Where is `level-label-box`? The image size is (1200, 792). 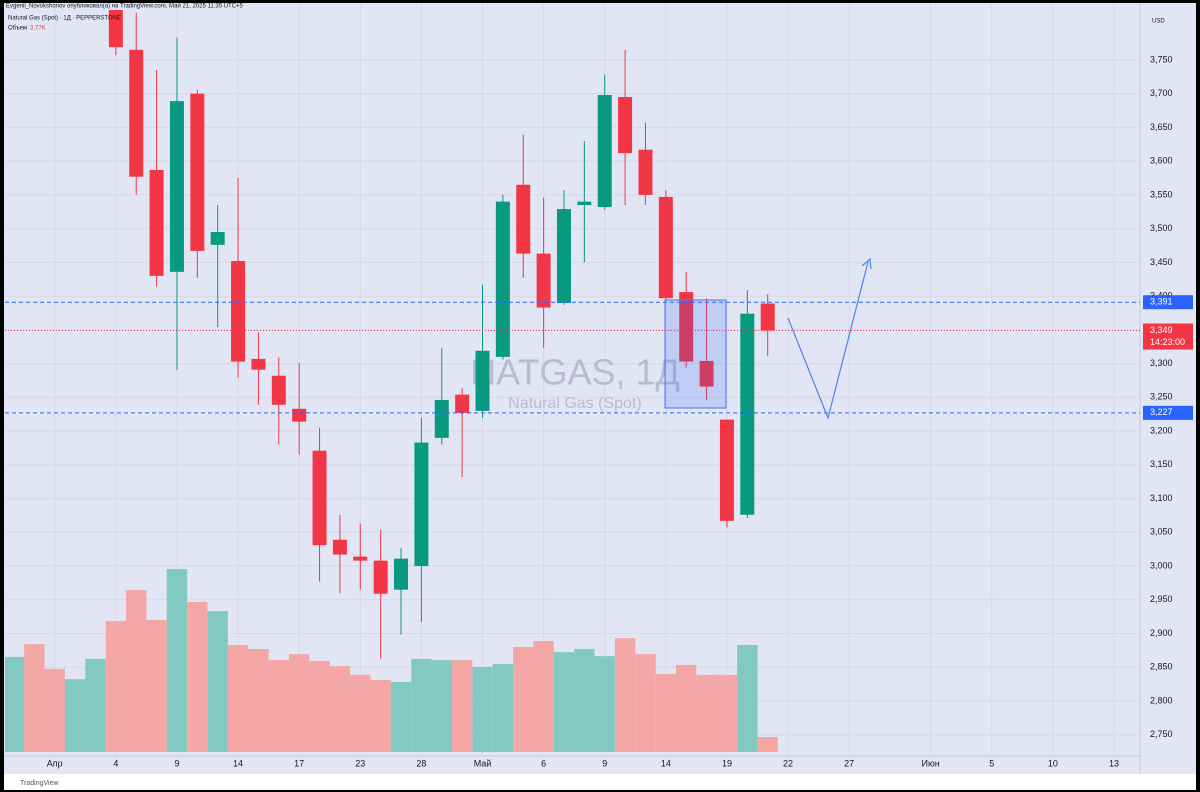 level-label-box is located at coordinates (1168, 302).